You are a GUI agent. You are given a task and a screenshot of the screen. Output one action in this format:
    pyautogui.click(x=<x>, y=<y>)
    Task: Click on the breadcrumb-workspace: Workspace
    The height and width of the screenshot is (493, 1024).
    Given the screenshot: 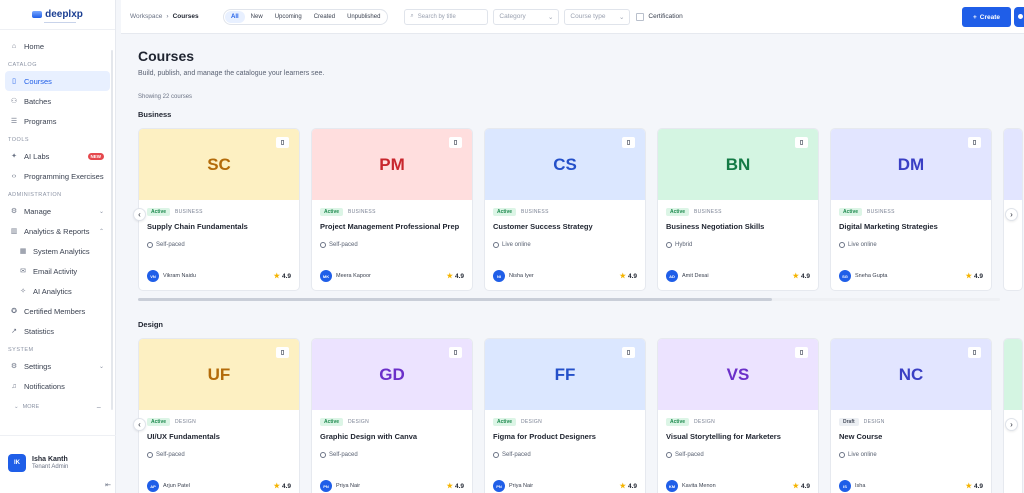 What is the action you would take?
    pyautogui.click(x=146, y=16)
    